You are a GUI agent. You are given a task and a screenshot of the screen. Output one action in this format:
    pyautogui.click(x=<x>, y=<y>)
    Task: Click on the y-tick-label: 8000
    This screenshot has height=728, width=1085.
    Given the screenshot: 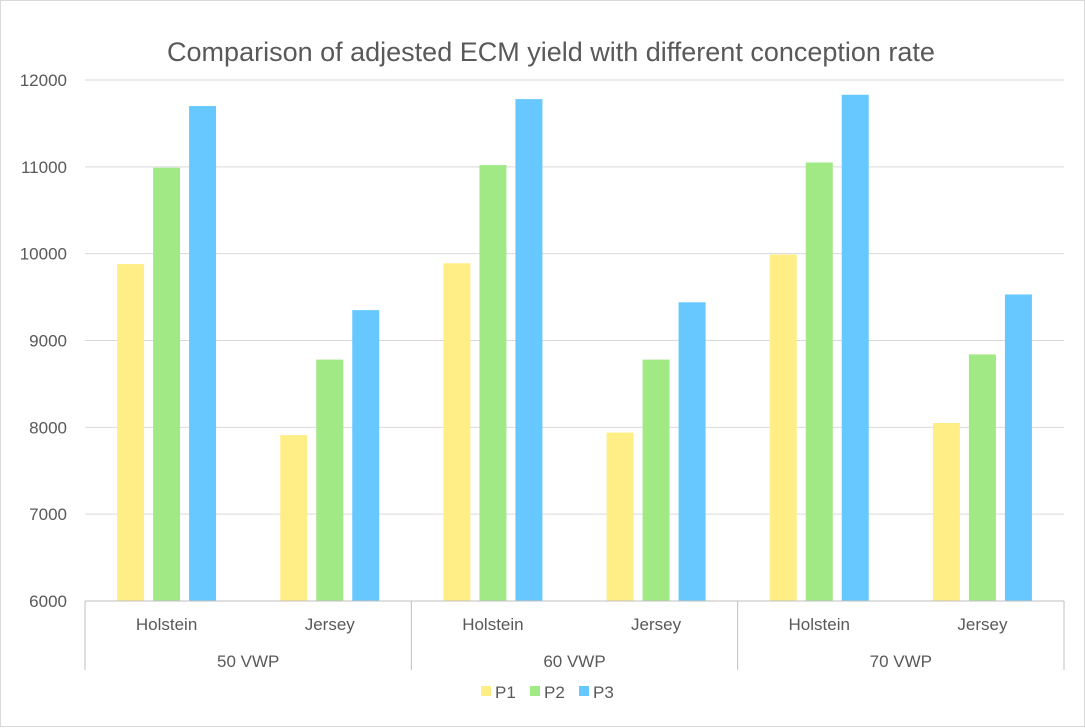 What is the action you would take?
    pyautogui.click(x=48, y=427)
    